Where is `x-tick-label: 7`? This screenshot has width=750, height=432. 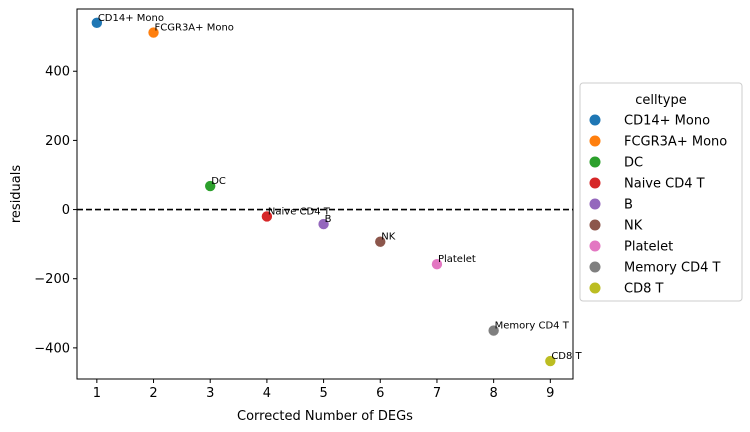
x-tick-label: 7 is located at coordinates (437, 393).